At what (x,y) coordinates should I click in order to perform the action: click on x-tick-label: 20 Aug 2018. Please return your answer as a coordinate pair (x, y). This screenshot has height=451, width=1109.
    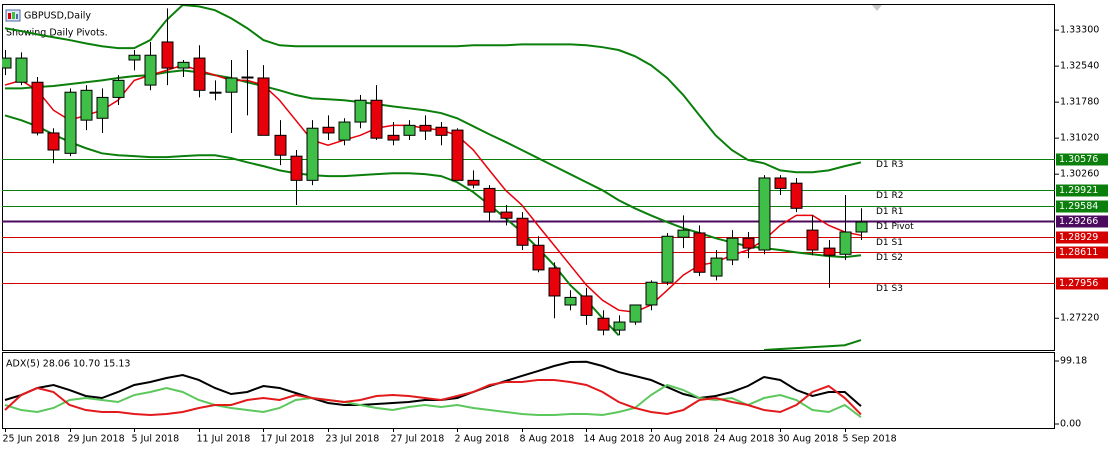
    Looking at the image, I should click on (679, 439).